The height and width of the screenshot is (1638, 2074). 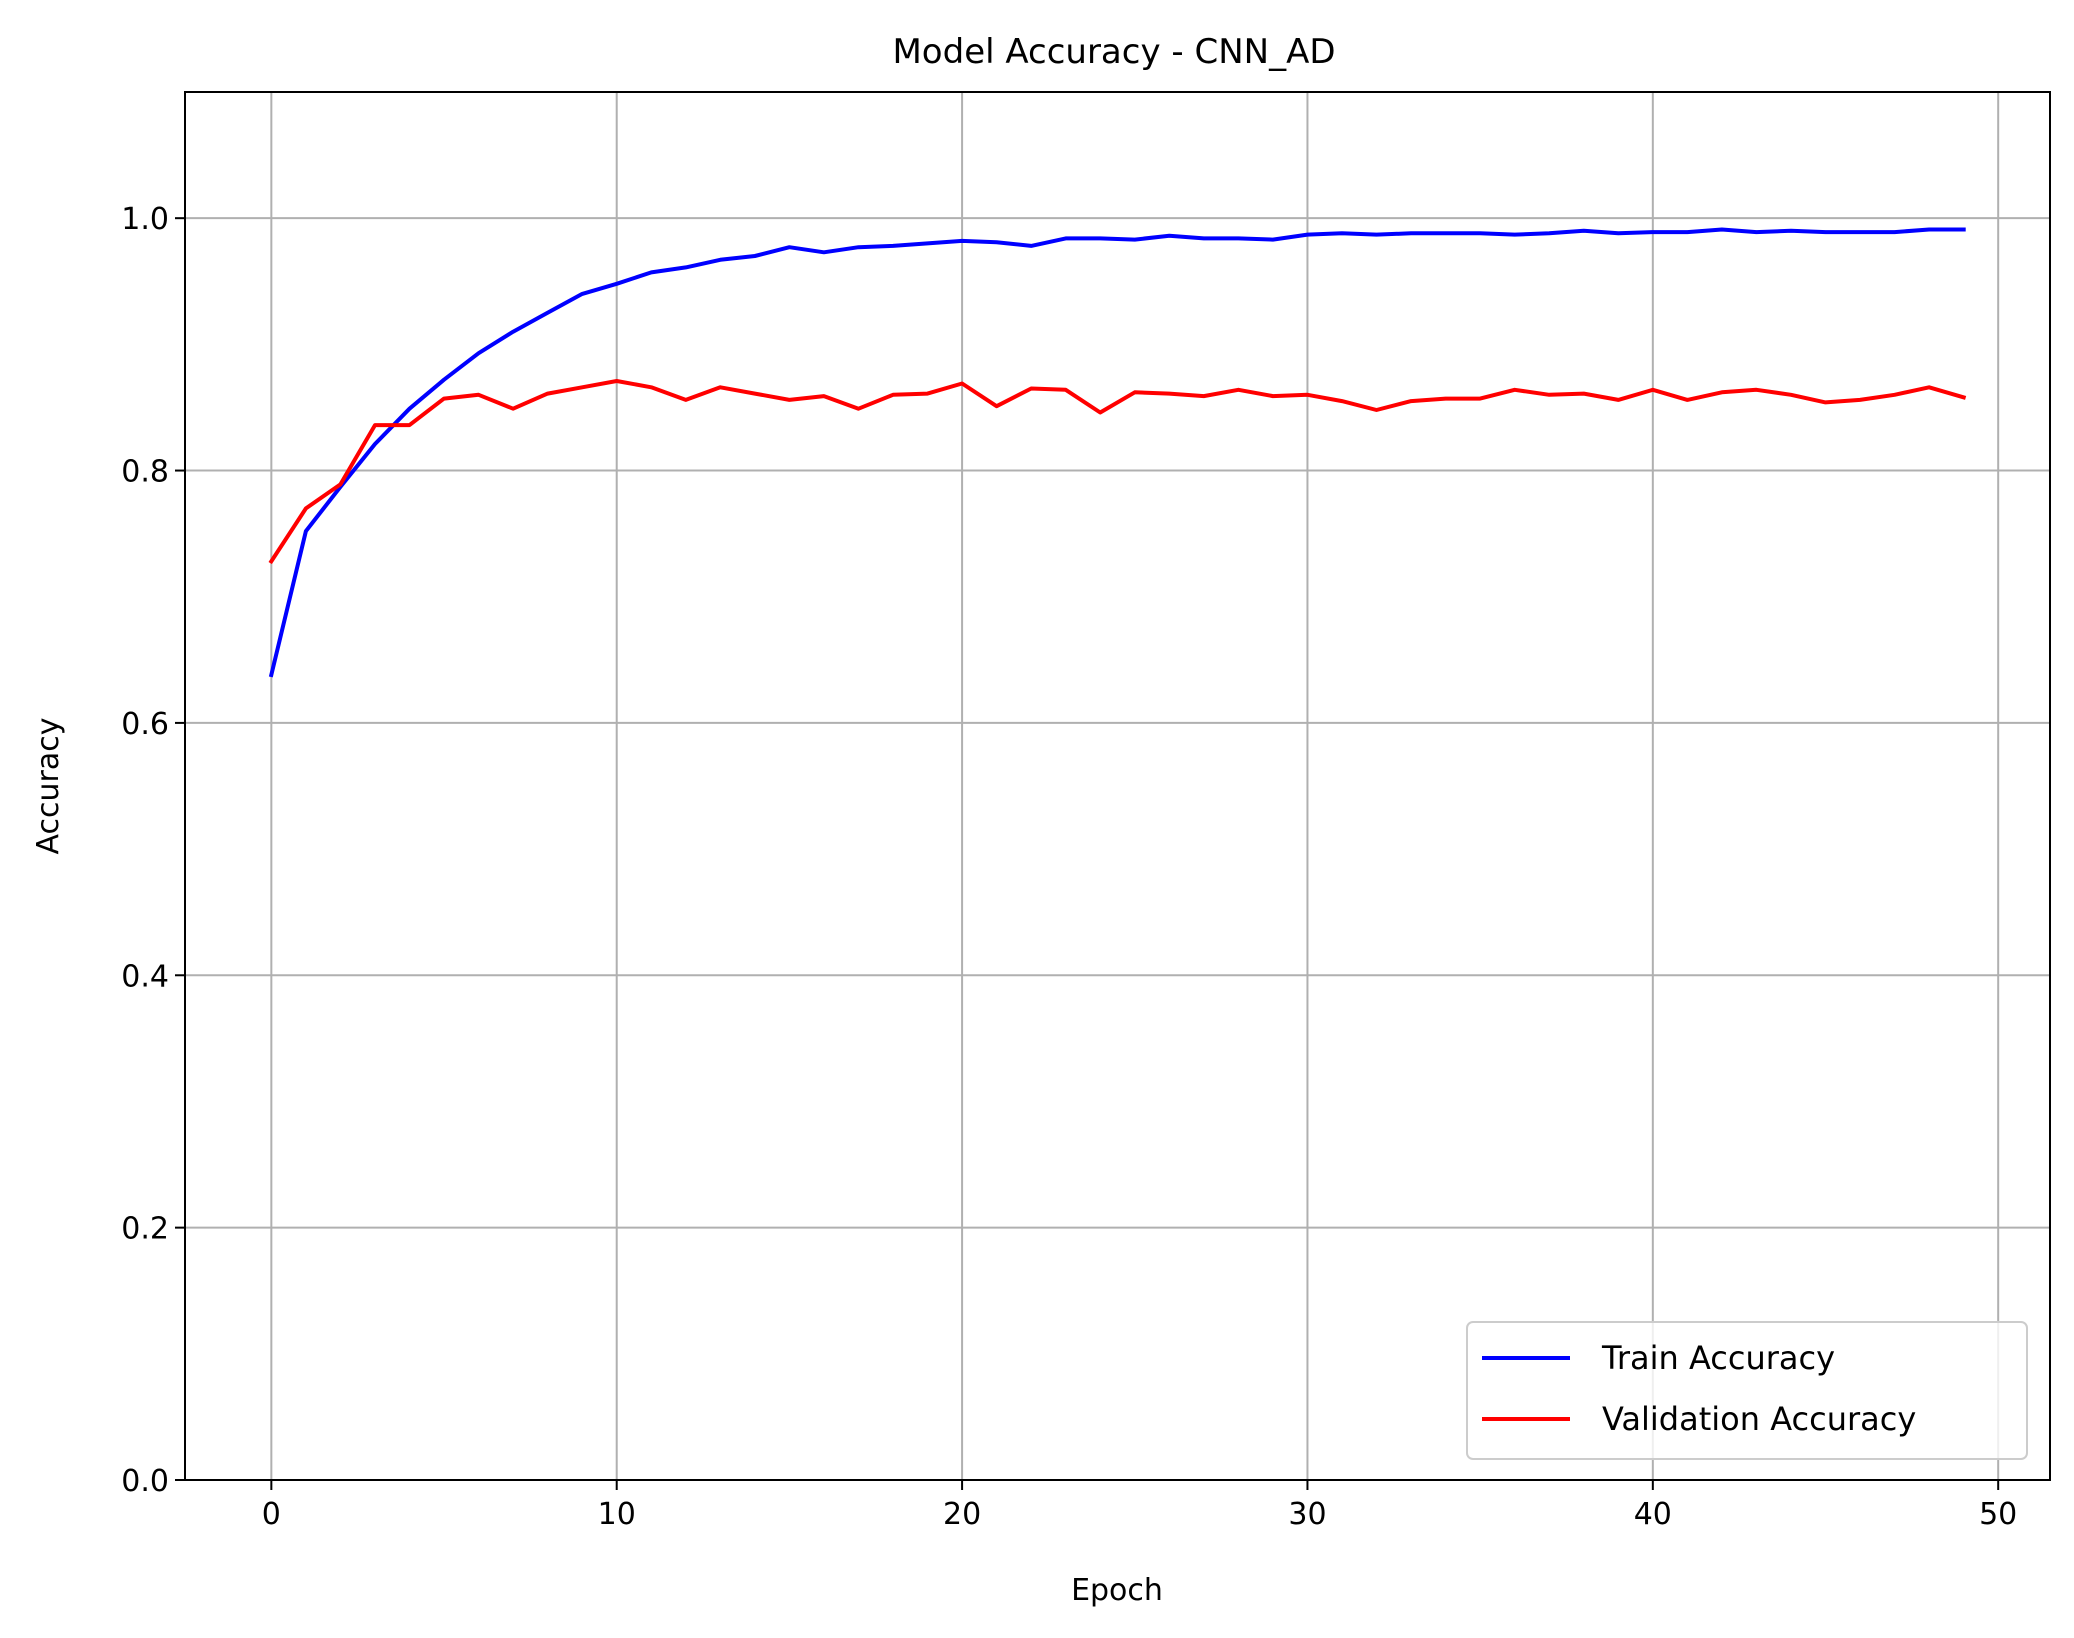 I want to click on legend-box, so click(x=1747, y=1390).